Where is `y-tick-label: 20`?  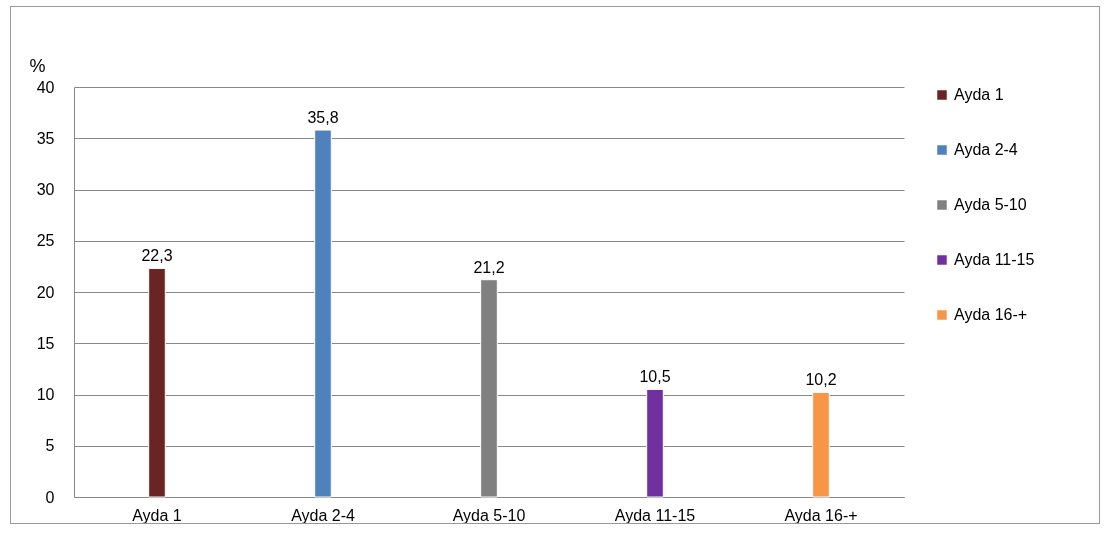
y-tick-label: 20 is located at coordinates (45, 292).